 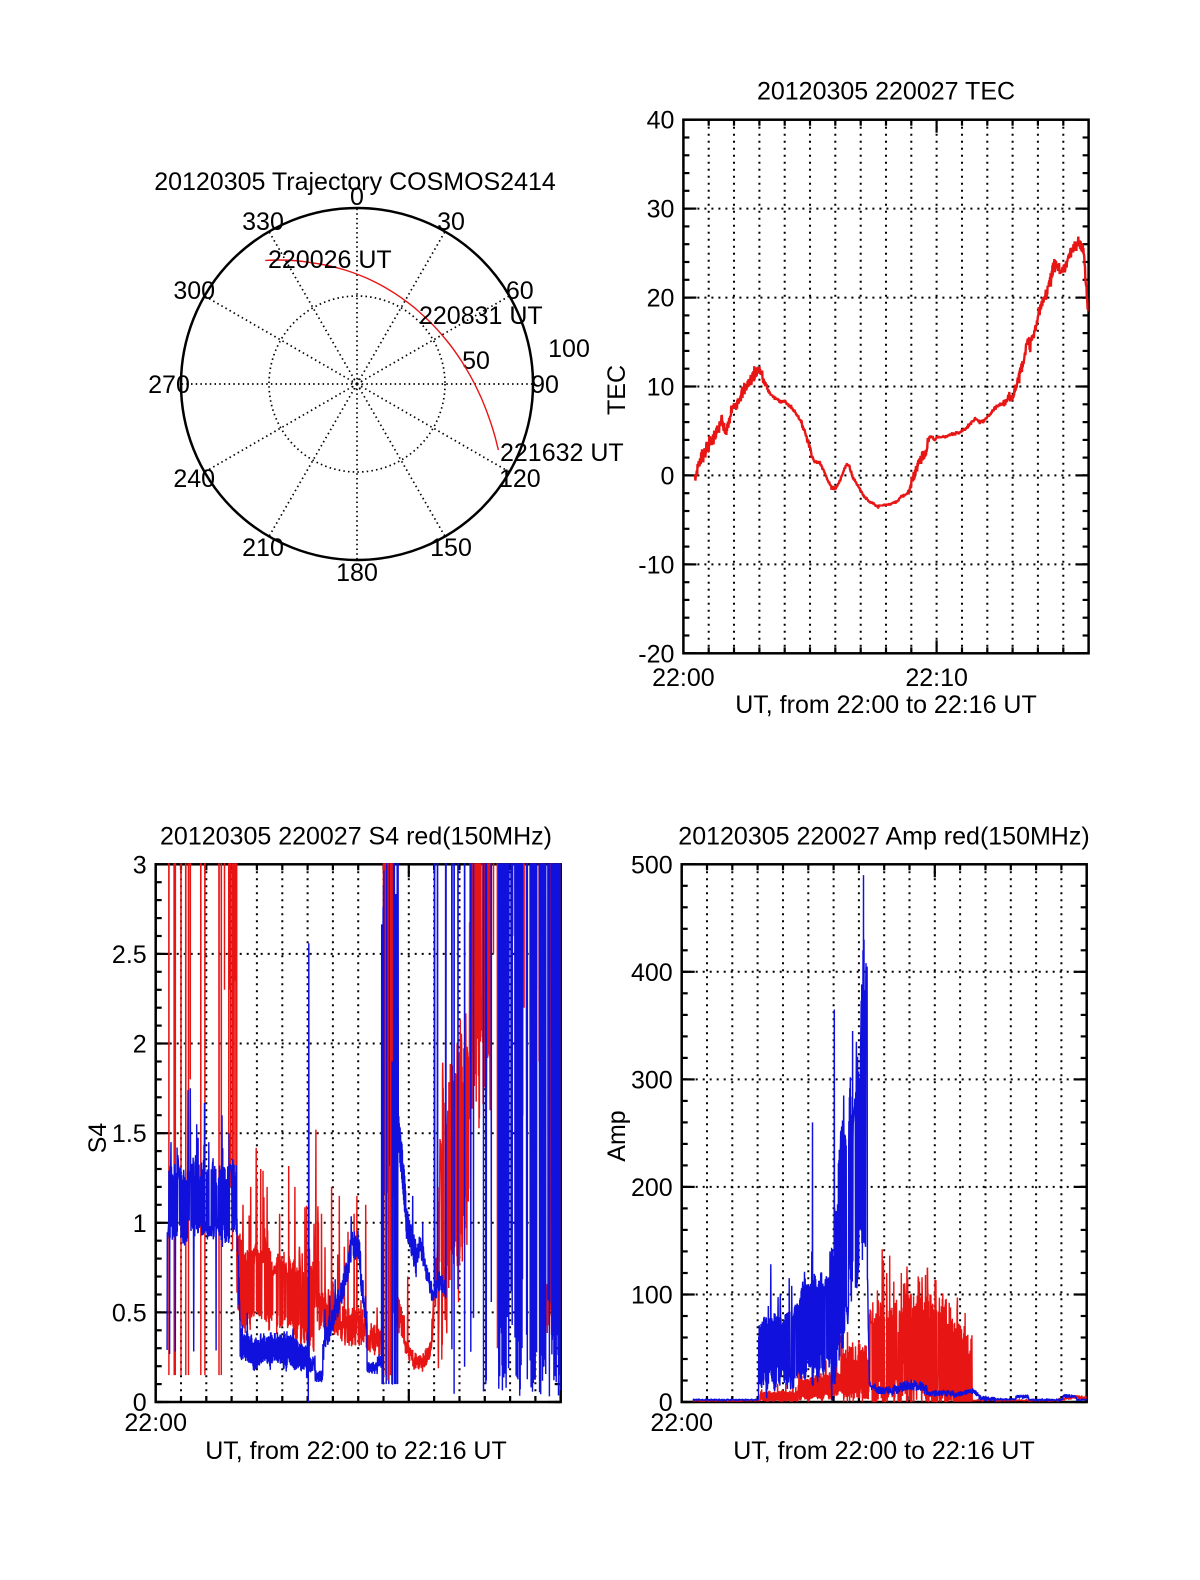 I want to click on svg-text: 20120305 Trajectory COSMOS2414, so click(x=355, y=182).